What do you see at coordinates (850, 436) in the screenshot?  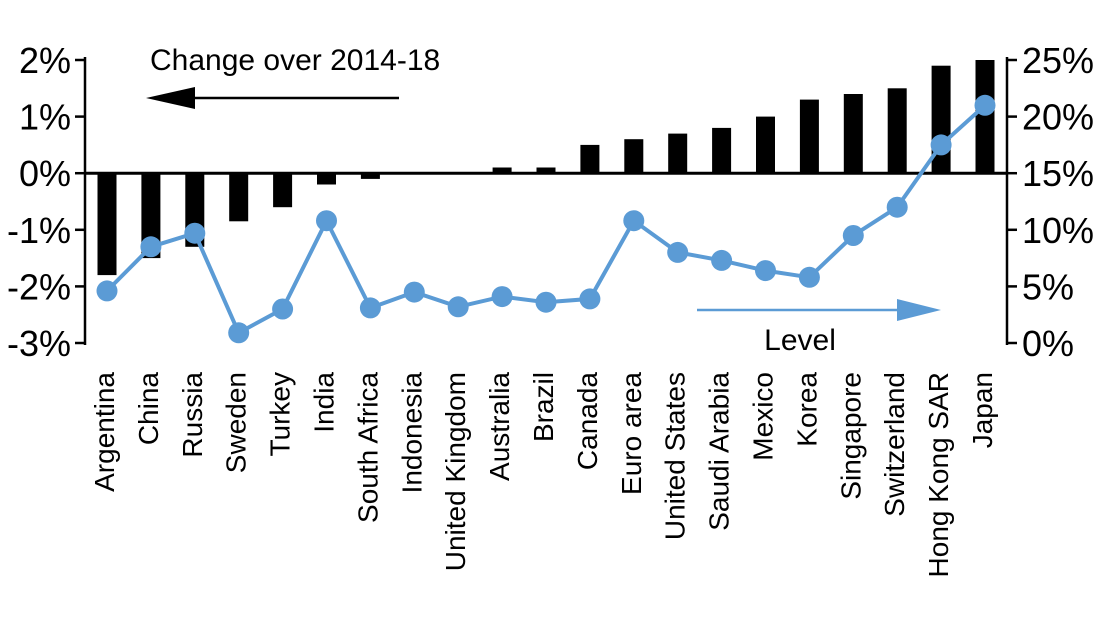 I see `x-axis-label: Singapore` at bounding box center [850, 436].